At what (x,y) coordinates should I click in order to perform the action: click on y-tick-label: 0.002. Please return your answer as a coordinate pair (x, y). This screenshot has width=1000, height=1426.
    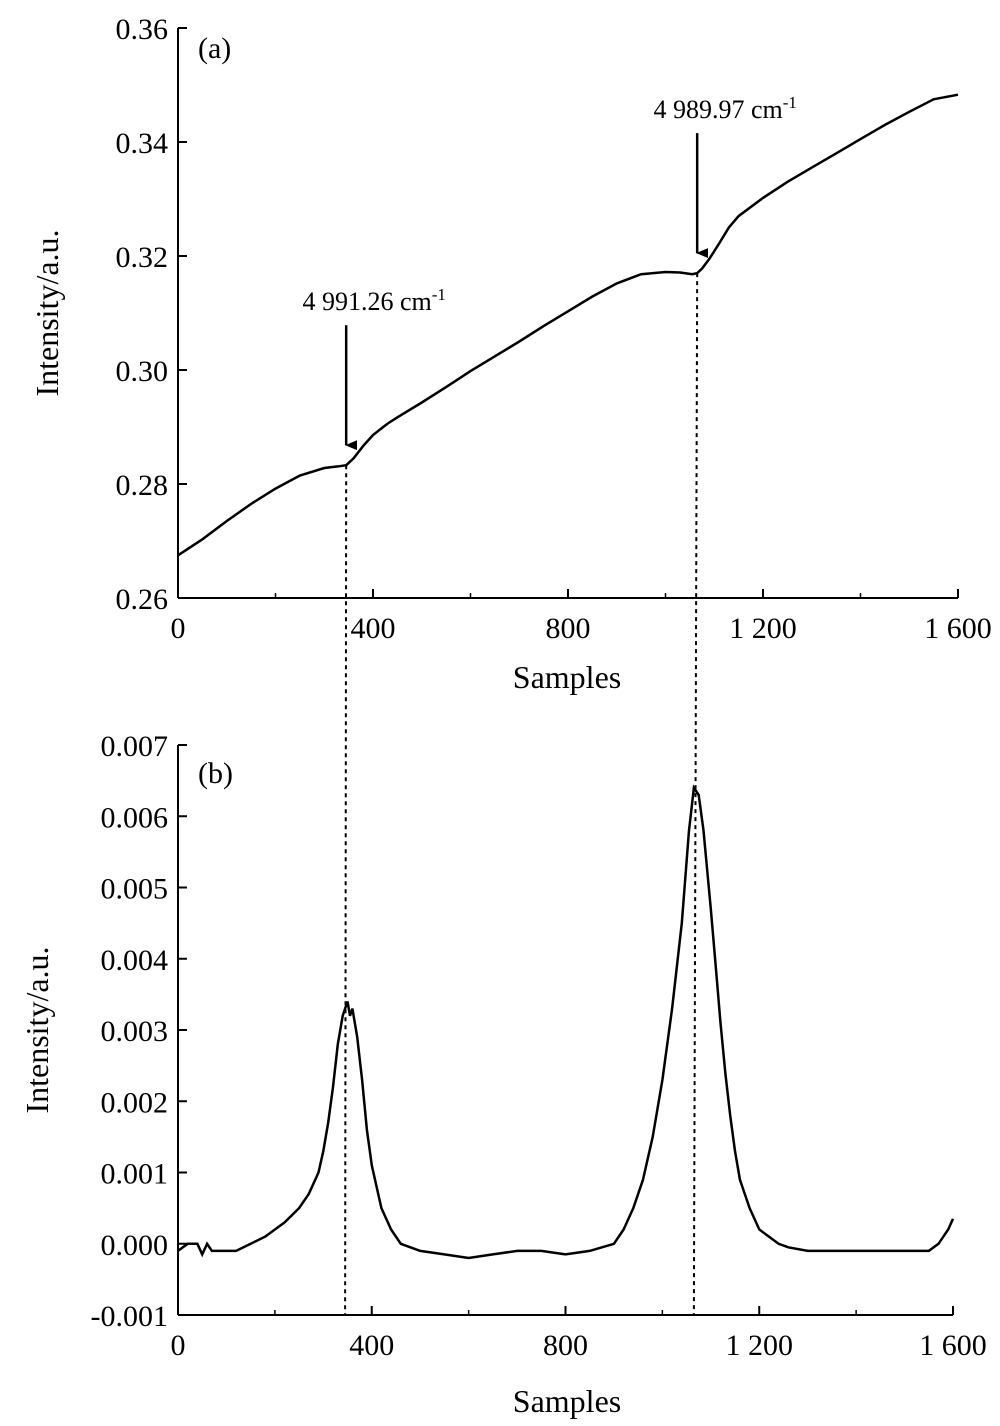
    Looking at the image, I should click on (135, 1102).